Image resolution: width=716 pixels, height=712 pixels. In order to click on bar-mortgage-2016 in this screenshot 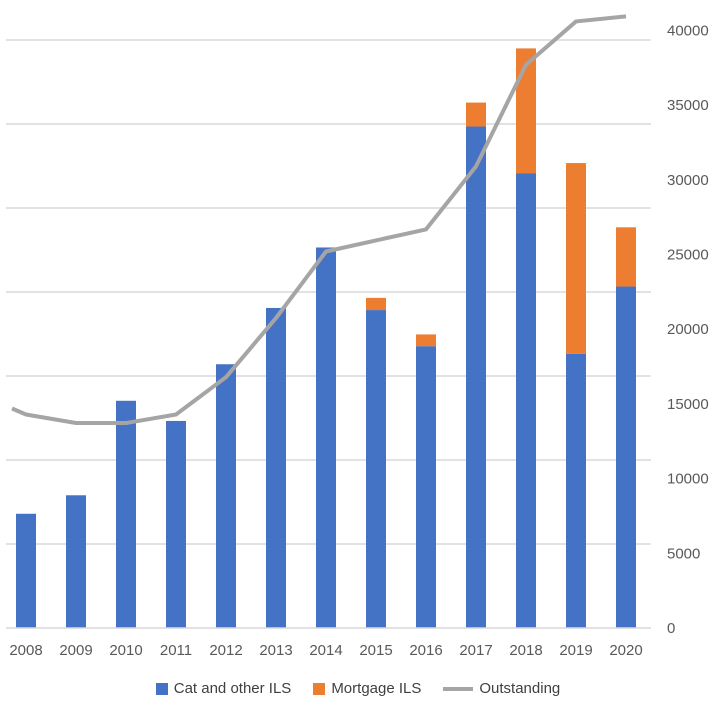, I will do `click(426, 340)`.